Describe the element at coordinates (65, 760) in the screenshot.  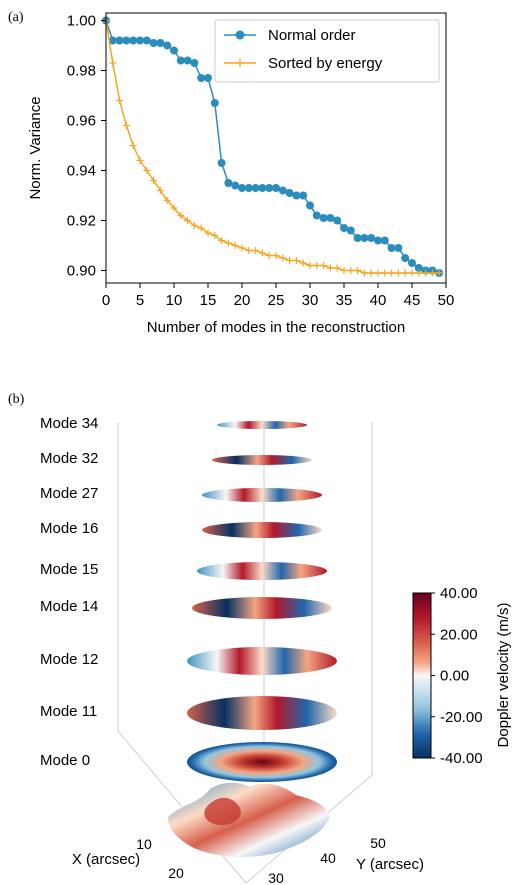
I see `layer-label-mode-0: Mode 0` at that location.